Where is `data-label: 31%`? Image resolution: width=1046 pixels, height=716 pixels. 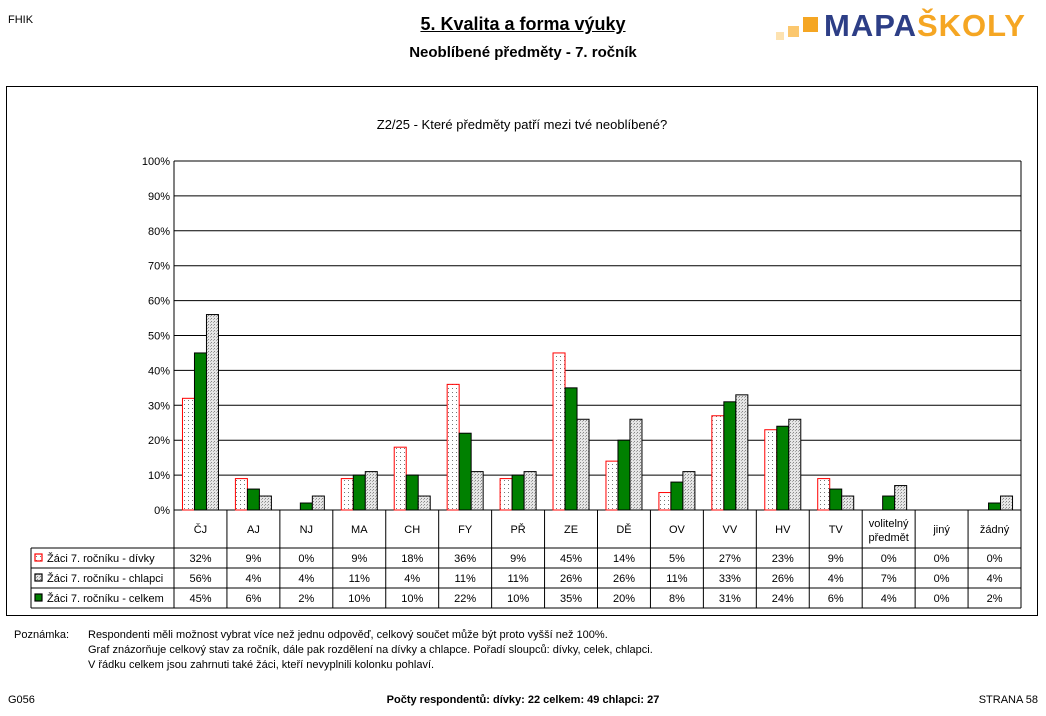
data-label: 31% is located at coordinates (730, 599).